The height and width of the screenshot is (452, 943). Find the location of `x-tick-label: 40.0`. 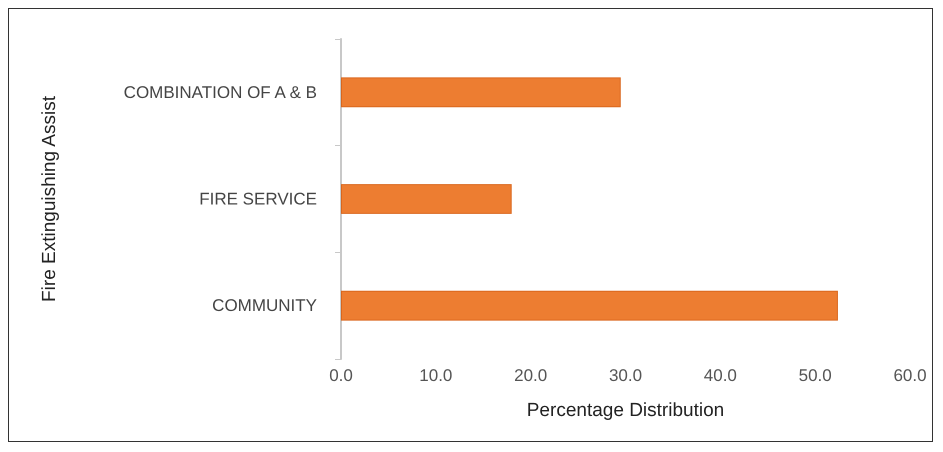

x-tick-label: 40.0 is located at coordinates (720, 375).